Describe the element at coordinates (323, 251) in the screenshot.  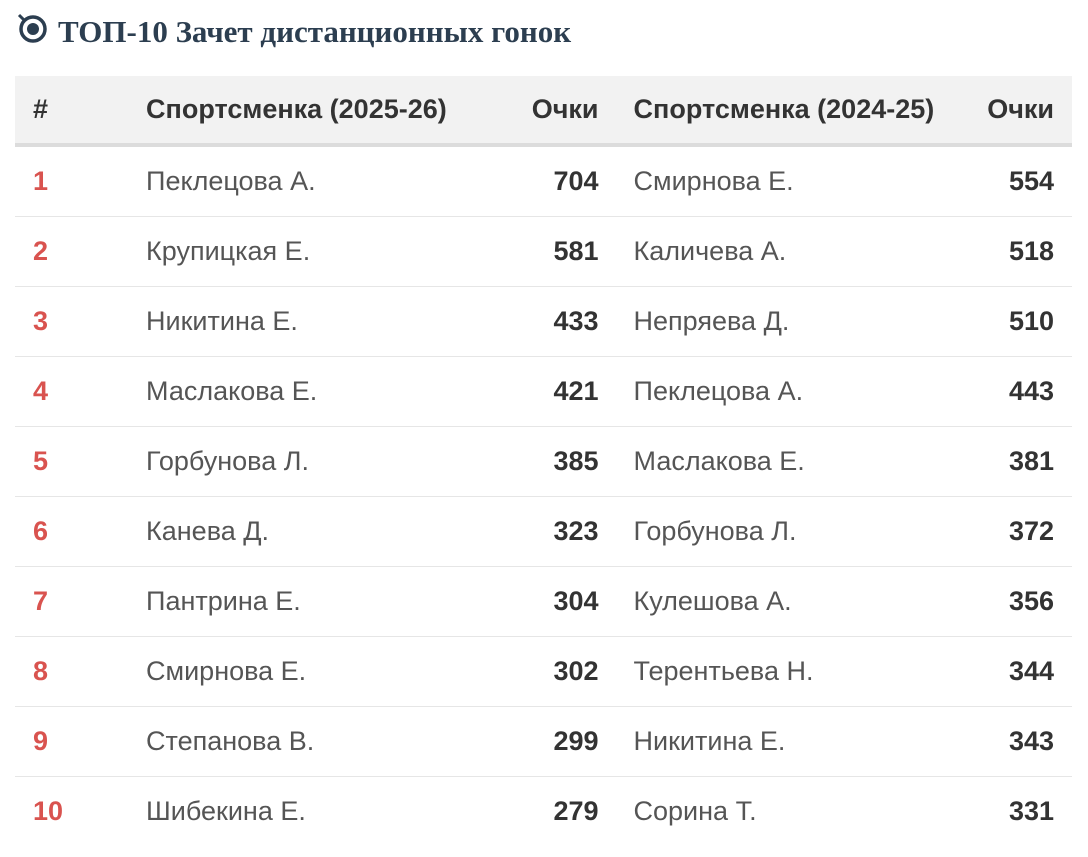
I see `athlete-2025-26-cell: Крупицкая Е.` at that location.